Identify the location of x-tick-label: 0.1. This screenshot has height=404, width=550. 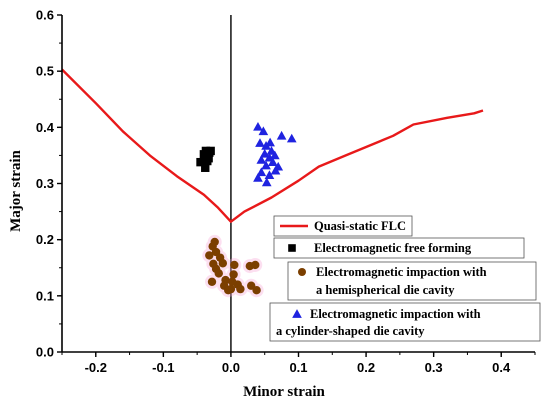
(298, 367).